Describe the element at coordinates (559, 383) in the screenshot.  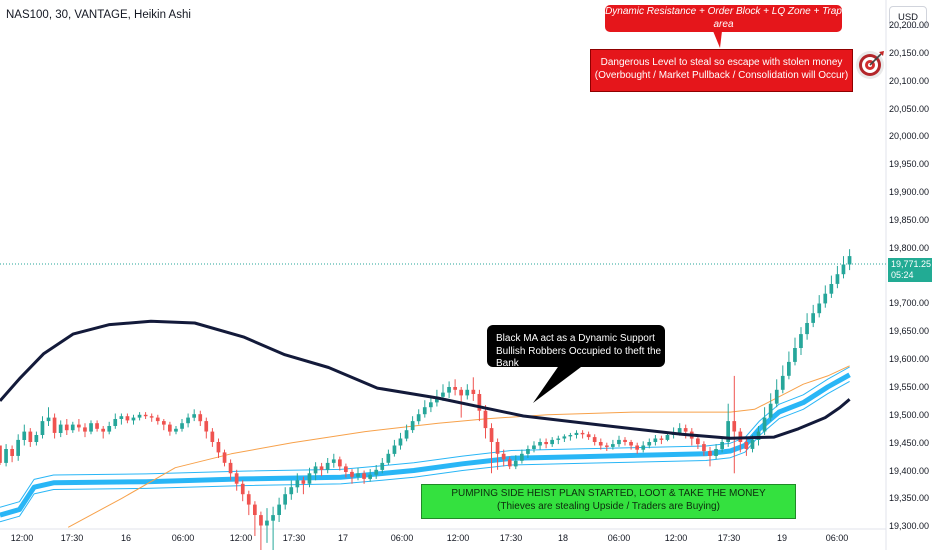
I see `callout-pointer-black` at that location.